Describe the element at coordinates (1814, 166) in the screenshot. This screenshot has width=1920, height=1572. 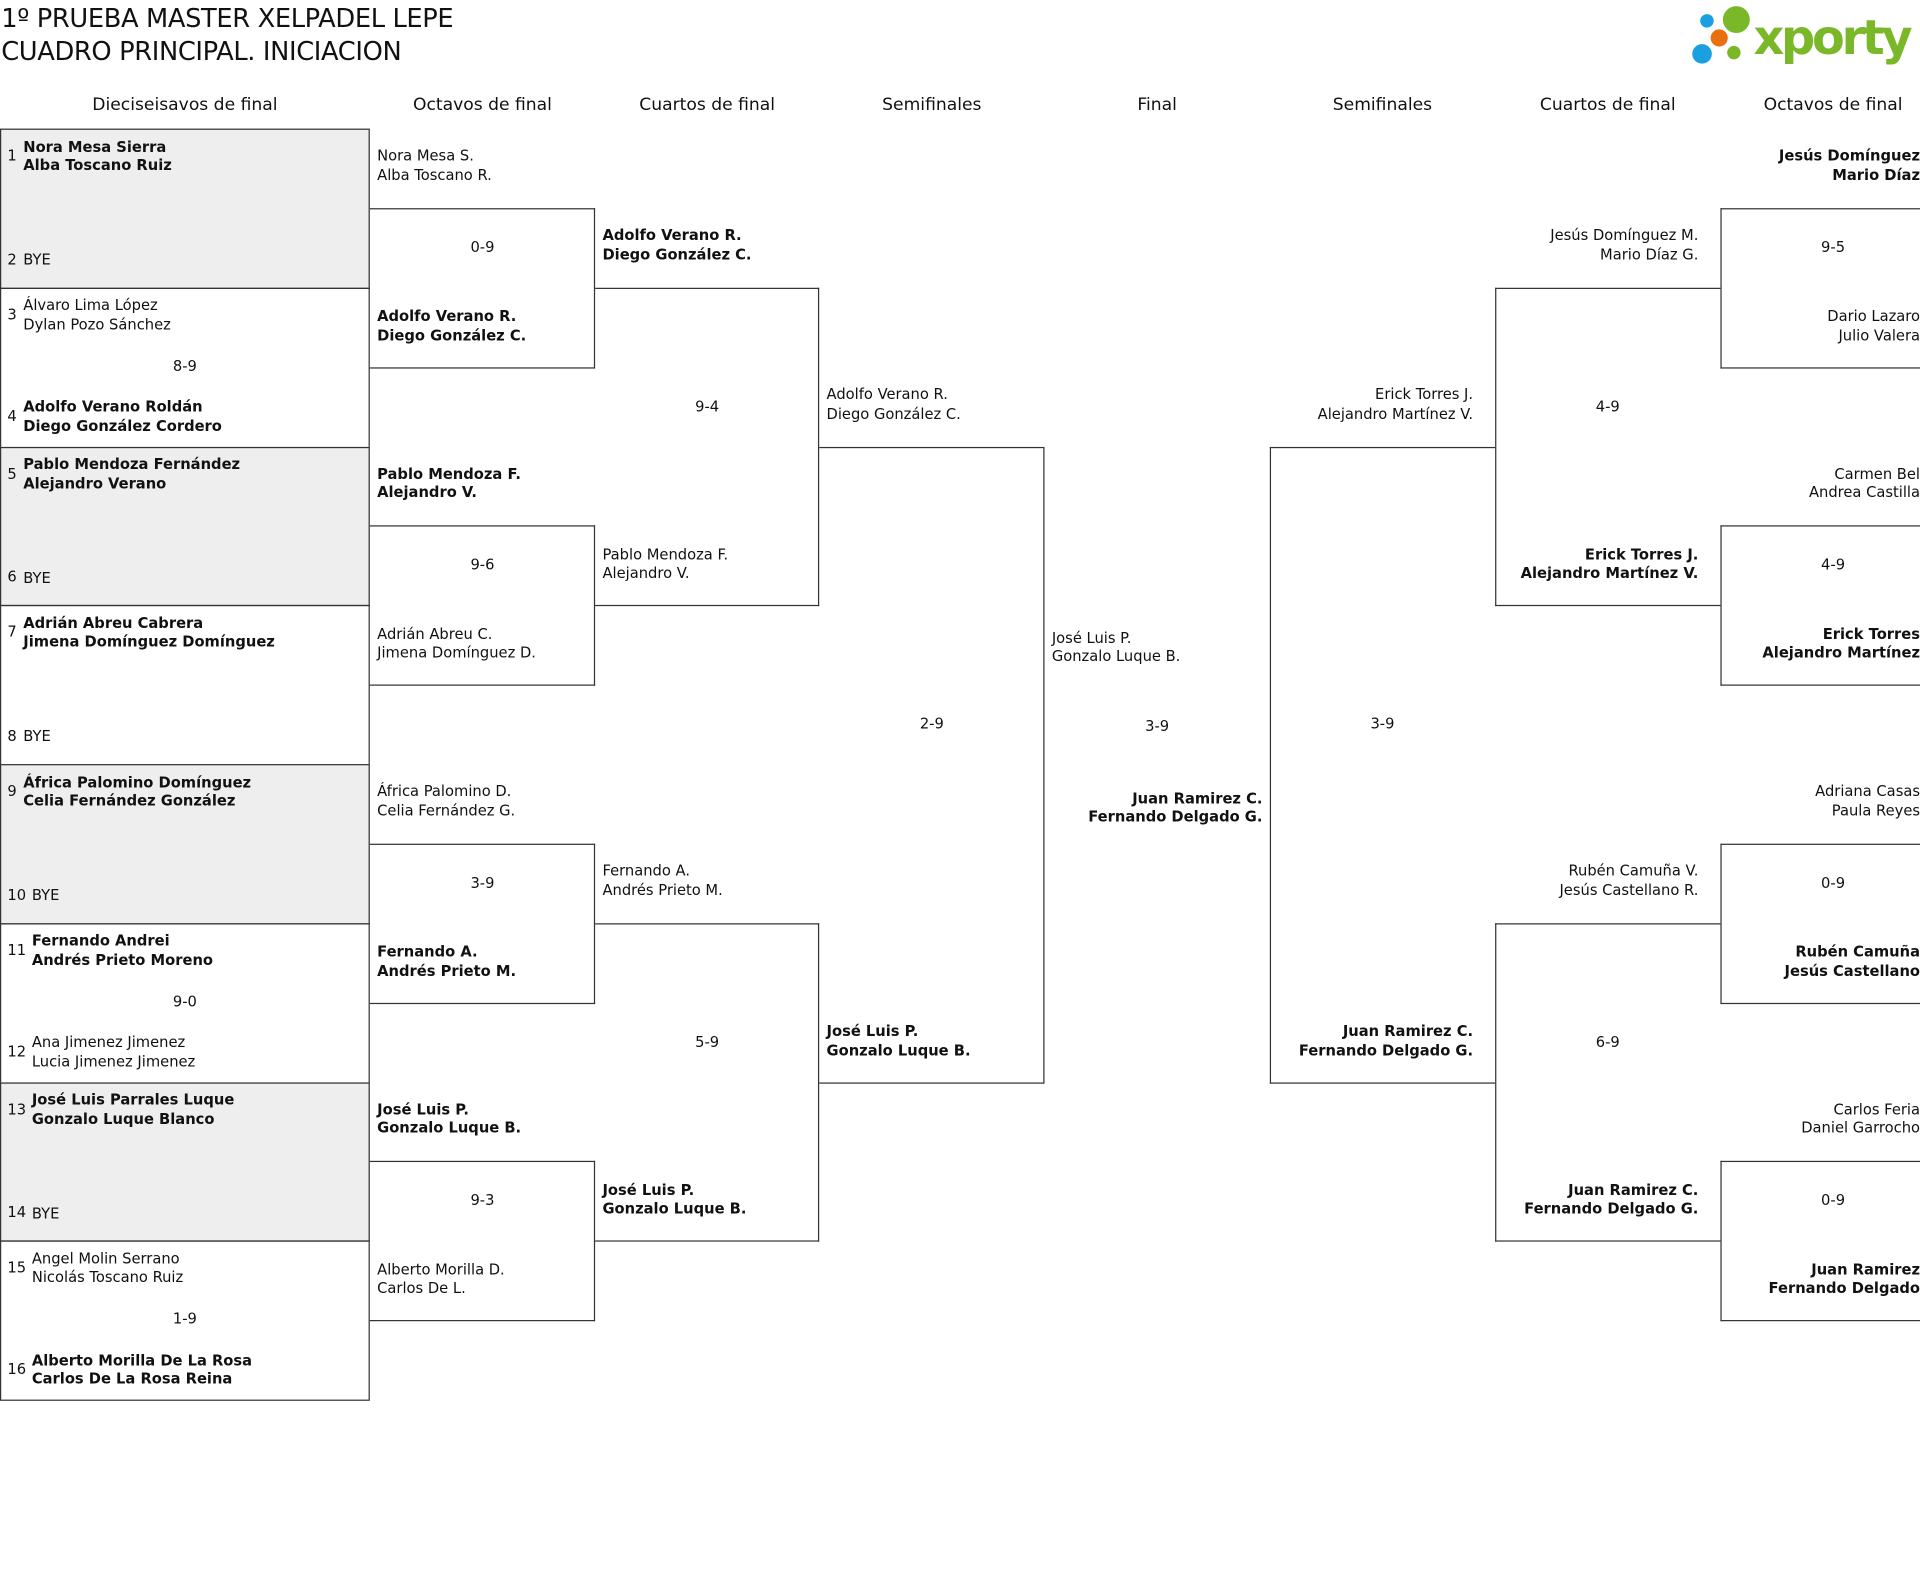
I see `team-names: Jesús Domínguez Mario Díaz` at that location.